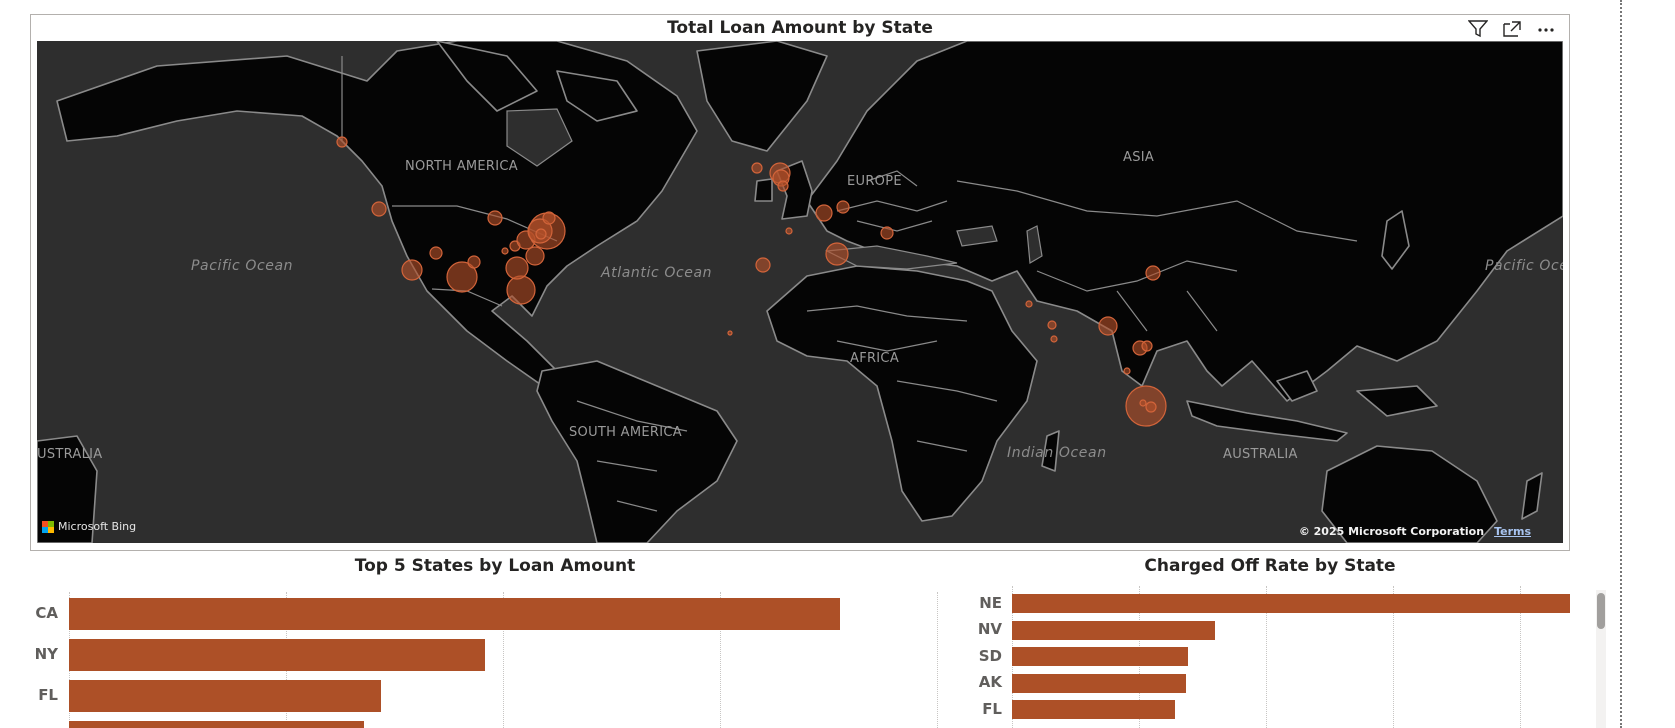  I want to click on chart-scrollbar-thumb, so click(1601, 611).